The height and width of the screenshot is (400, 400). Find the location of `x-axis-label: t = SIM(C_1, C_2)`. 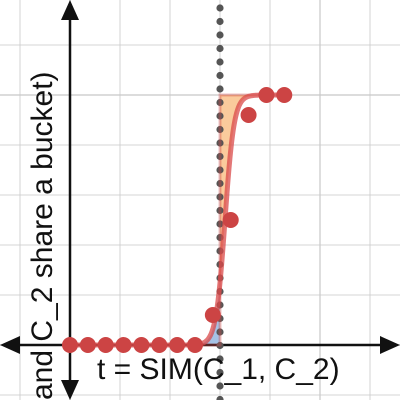

x-axis-label: t = SIM(C_1, C_2) is located at coordinates (218, 369).